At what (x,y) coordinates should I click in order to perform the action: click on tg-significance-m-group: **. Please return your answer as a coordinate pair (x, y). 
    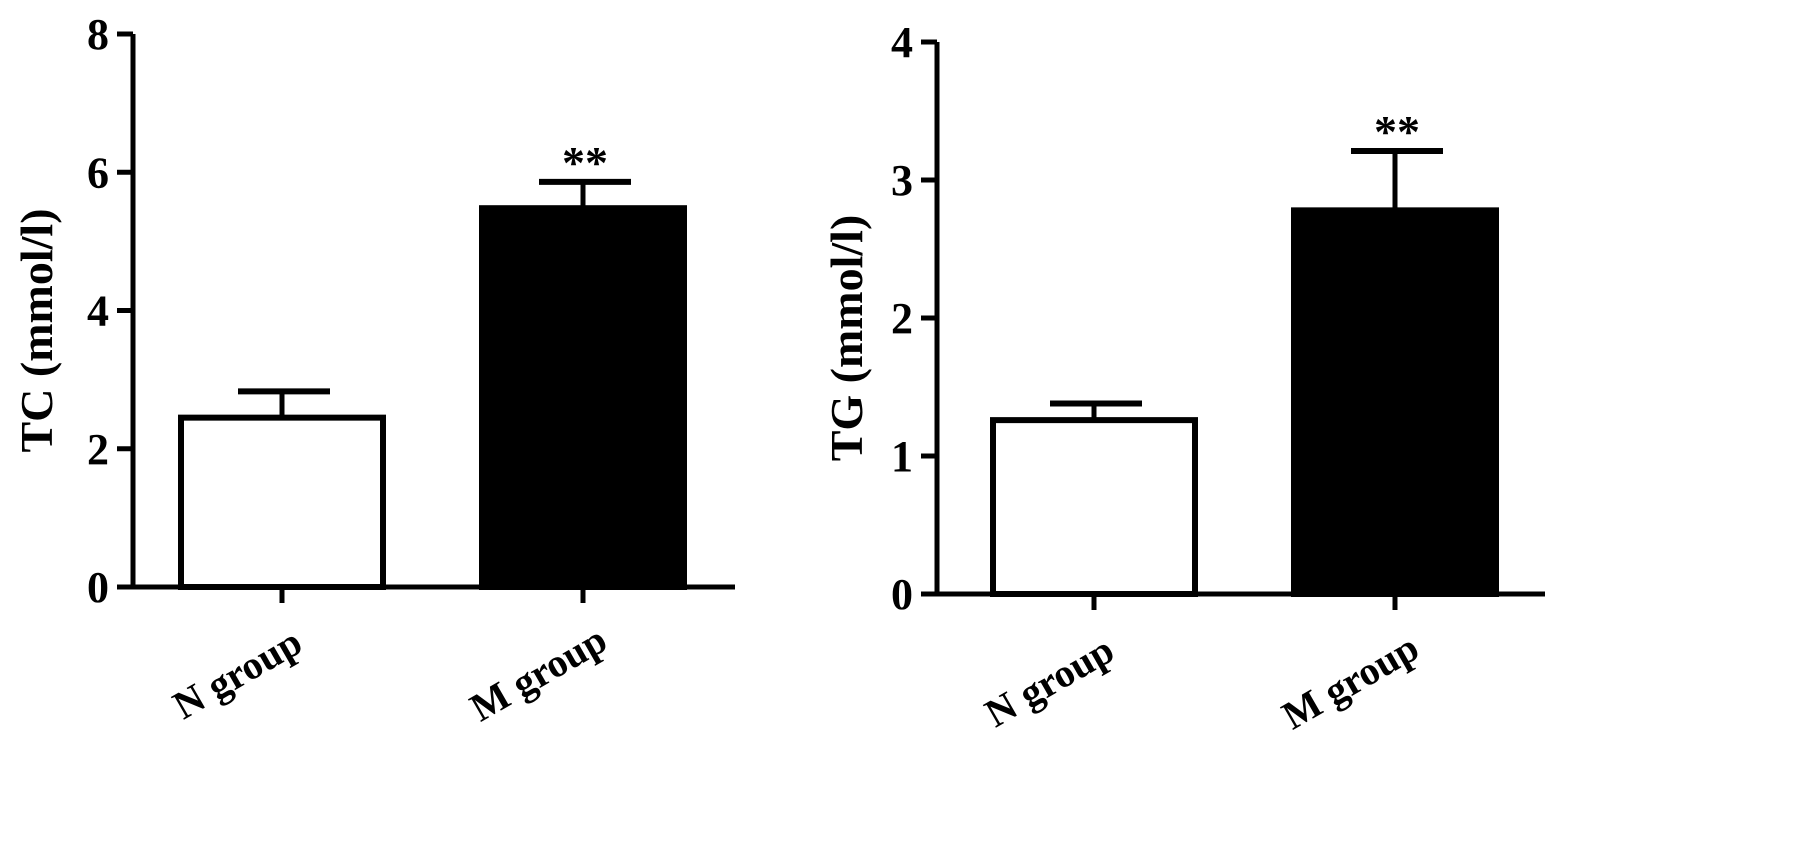
    Looking at the image, I should click on (1397, 131).